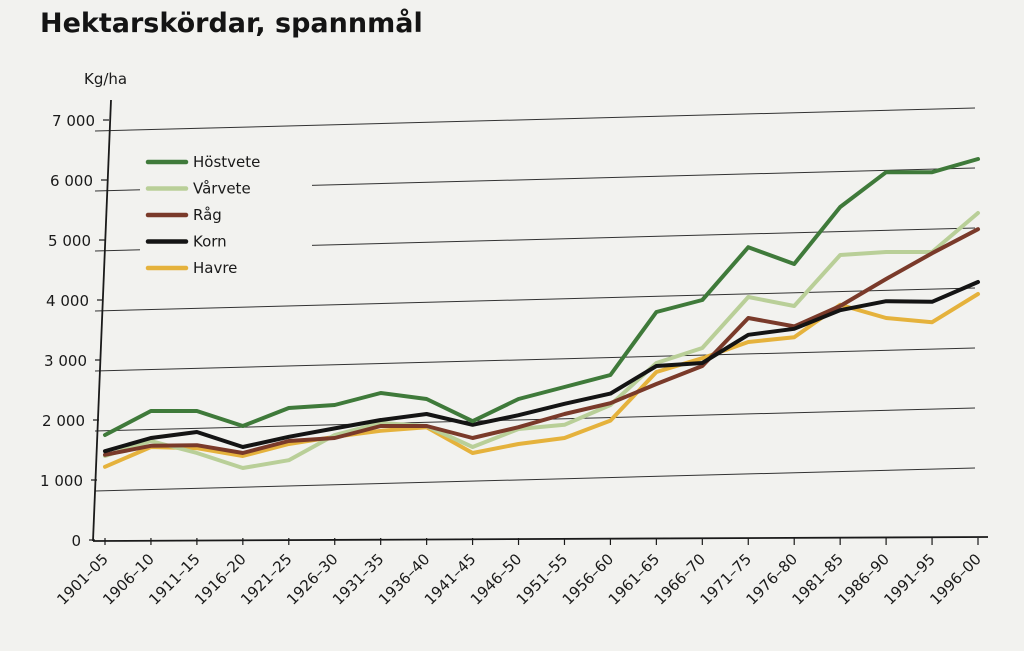  I want to click on x-tick-label: 1996–00, so click(955, 579).